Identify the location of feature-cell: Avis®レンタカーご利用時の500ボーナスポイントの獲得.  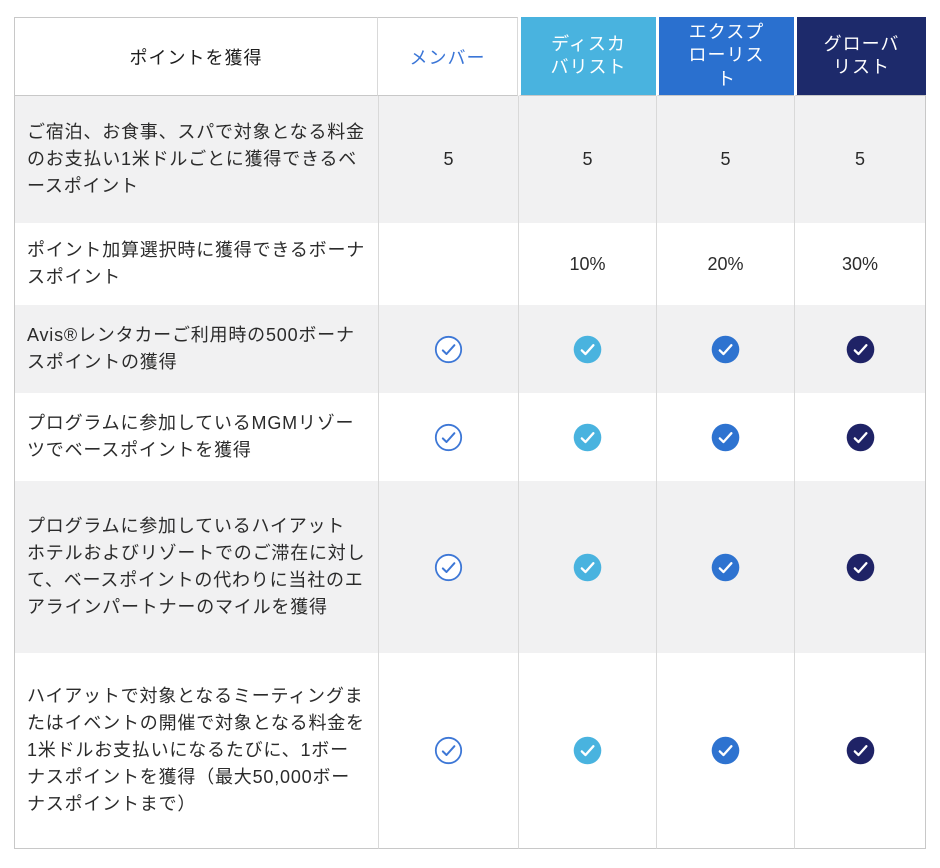
(196, 349).